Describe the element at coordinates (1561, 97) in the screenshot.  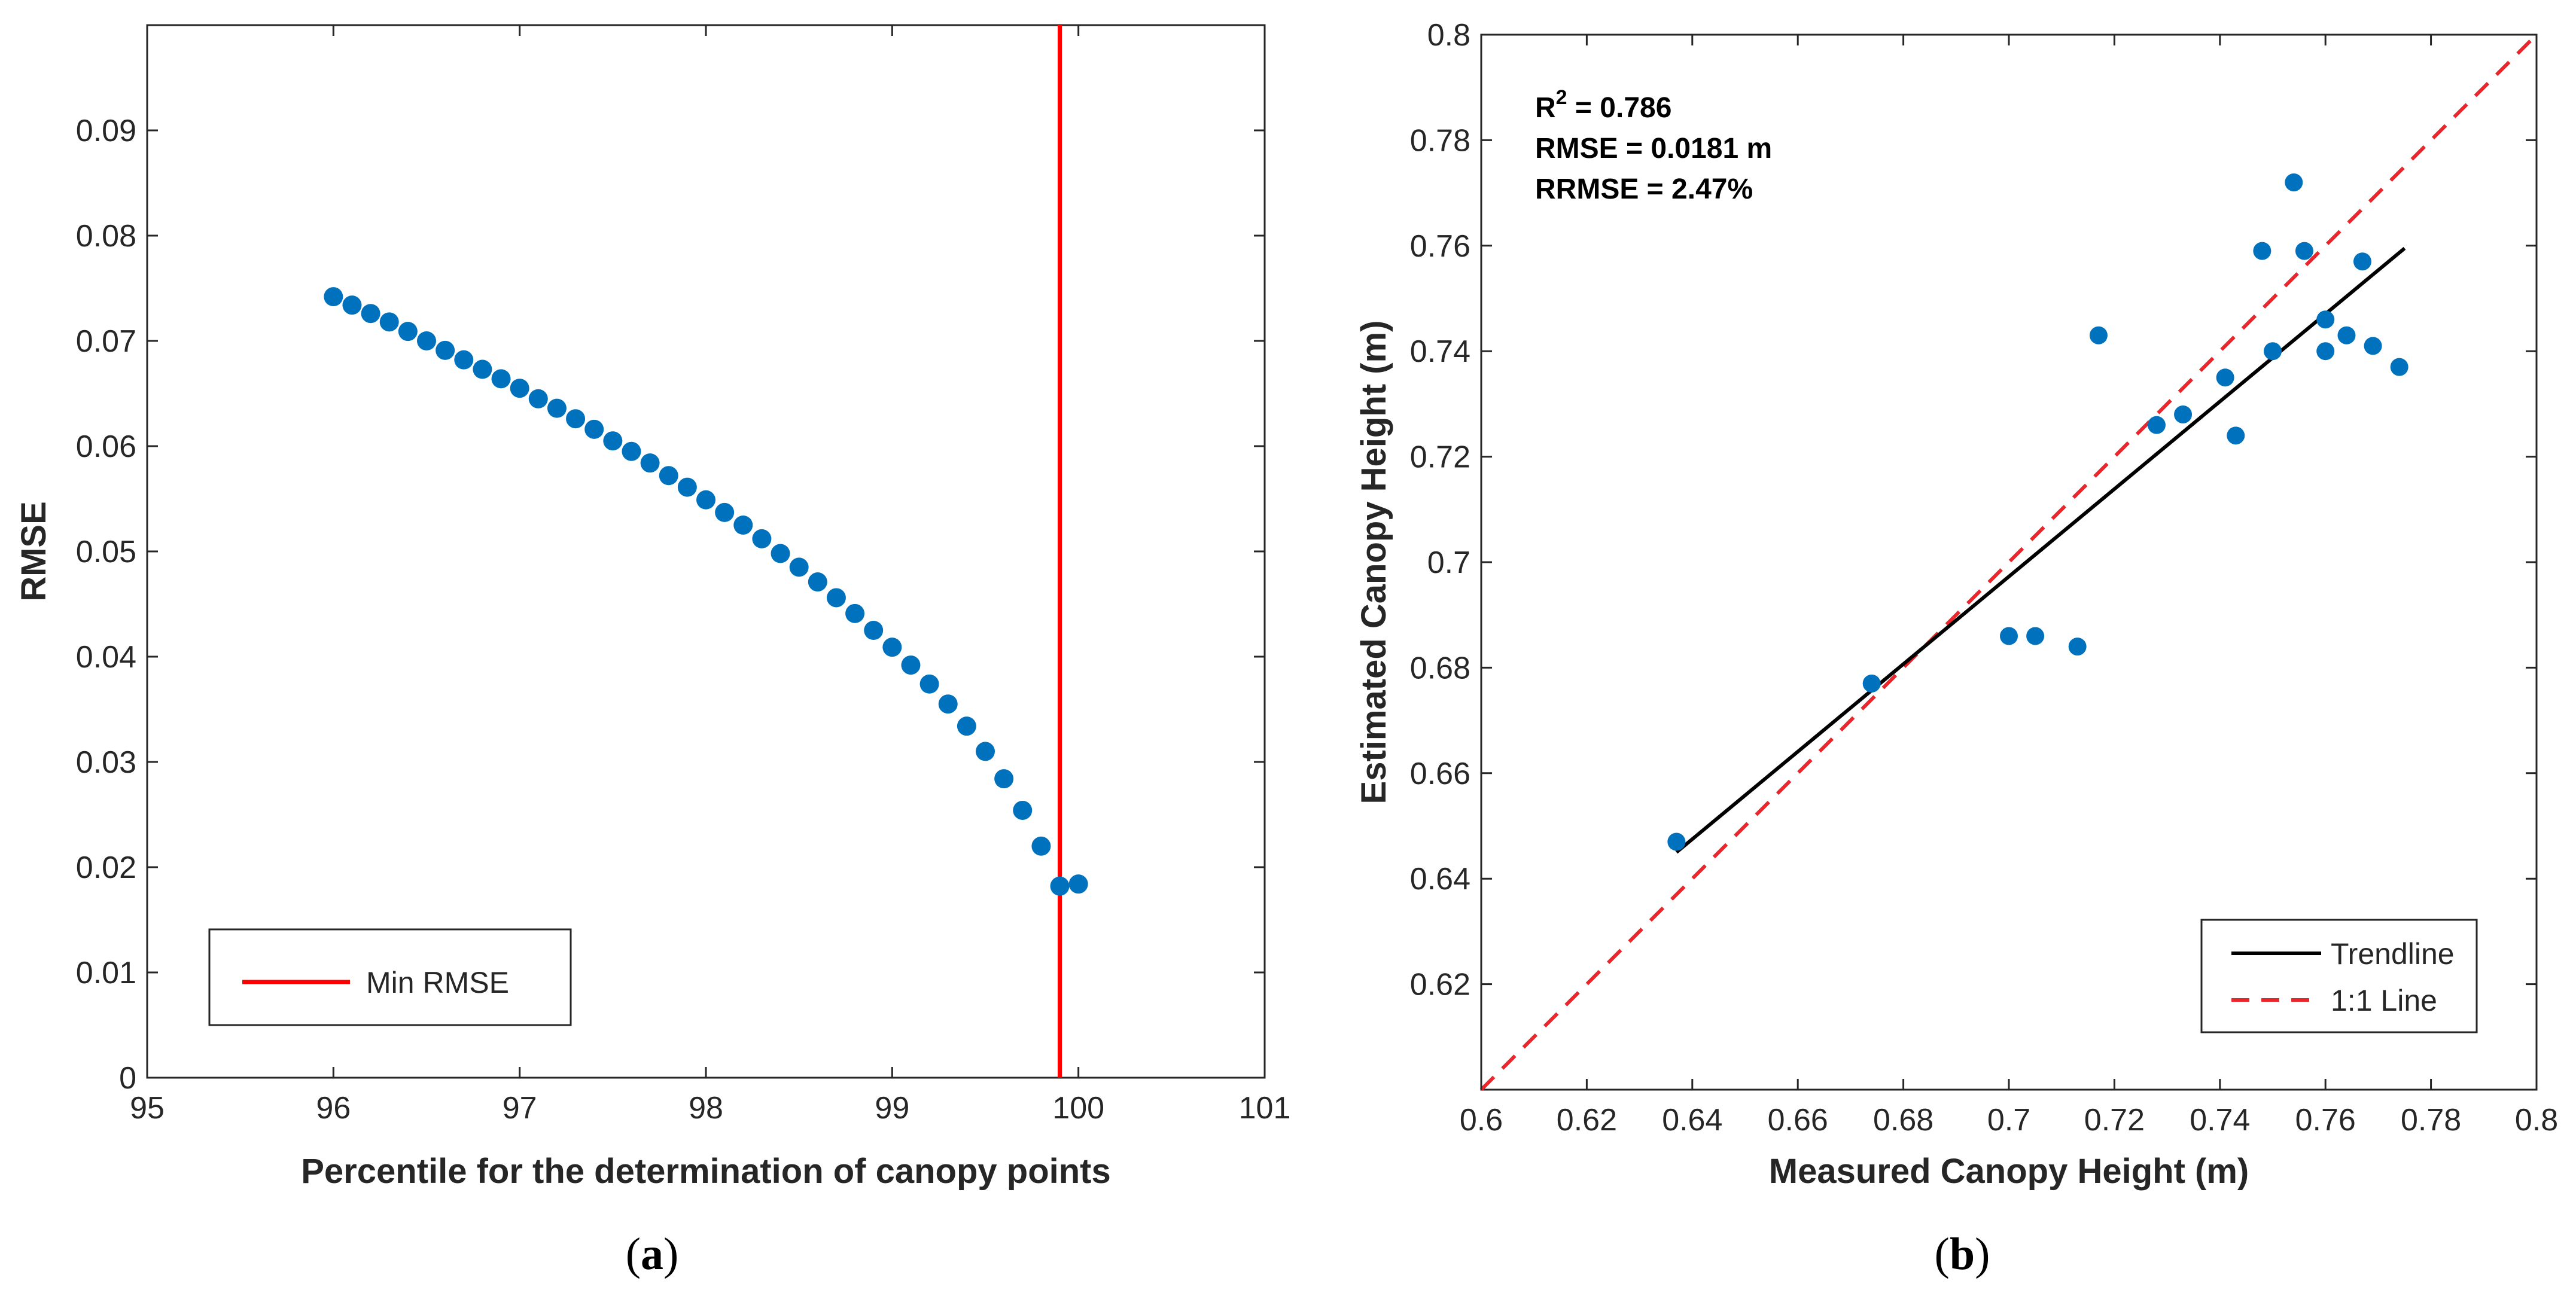
I see `r-squared-superscript: 2` at that location.